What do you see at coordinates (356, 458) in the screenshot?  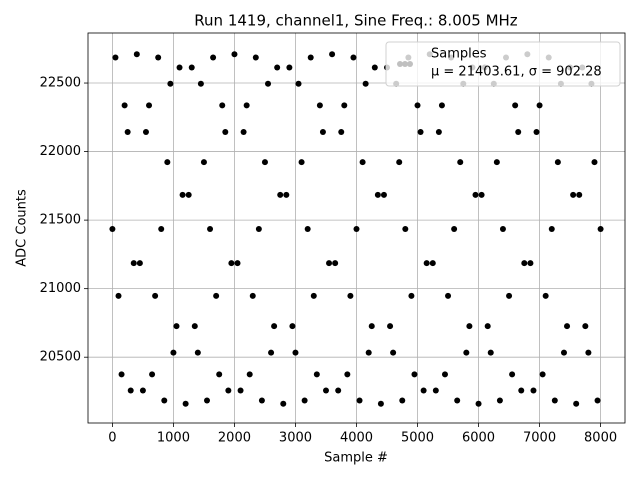 I see `x-axis-label: Sample #` at bounding box center [356, 458].